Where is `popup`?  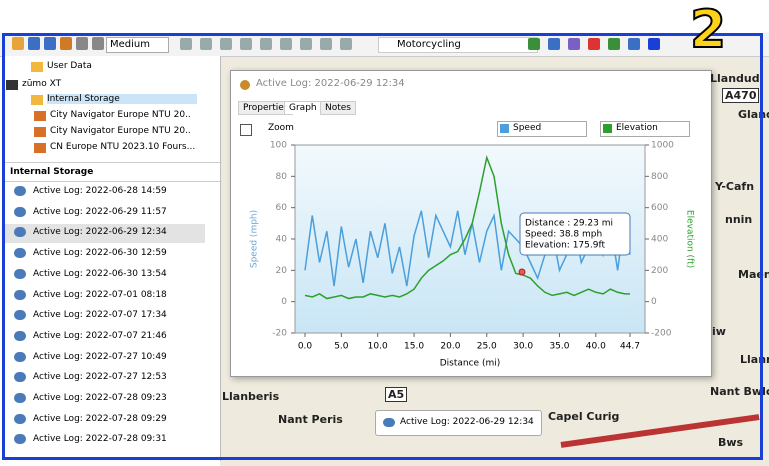
popup is located at coordinates (458, 423).